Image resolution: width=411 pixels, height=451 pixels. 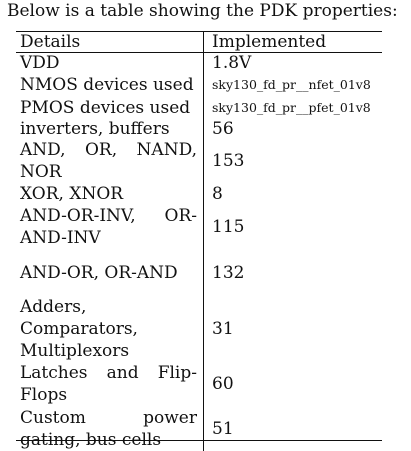 I want to click on row-detail-text: Custom power gating, bus cells, so click(x=108, y=428).